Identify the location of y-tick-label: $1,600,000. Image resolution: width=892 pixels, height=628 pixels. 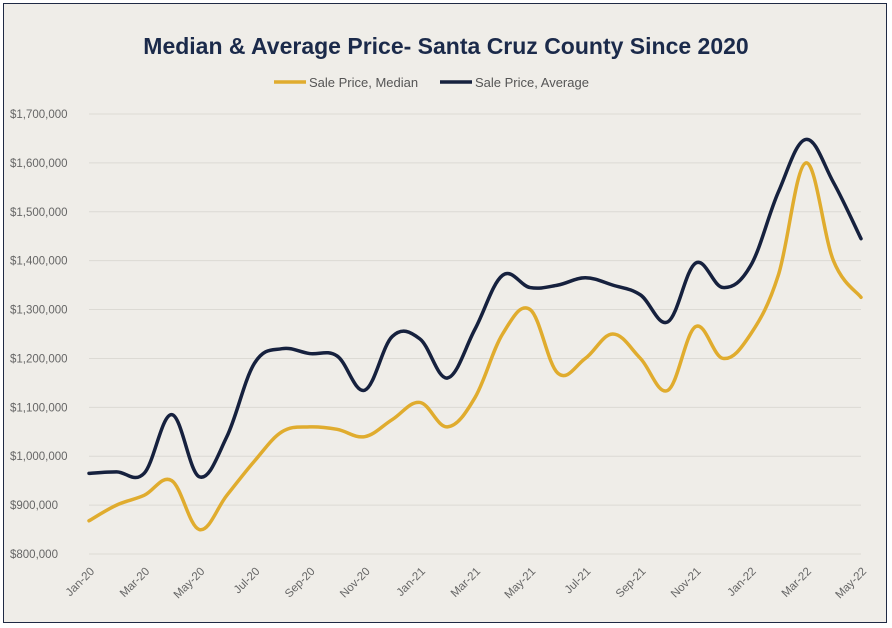
(39, 164).